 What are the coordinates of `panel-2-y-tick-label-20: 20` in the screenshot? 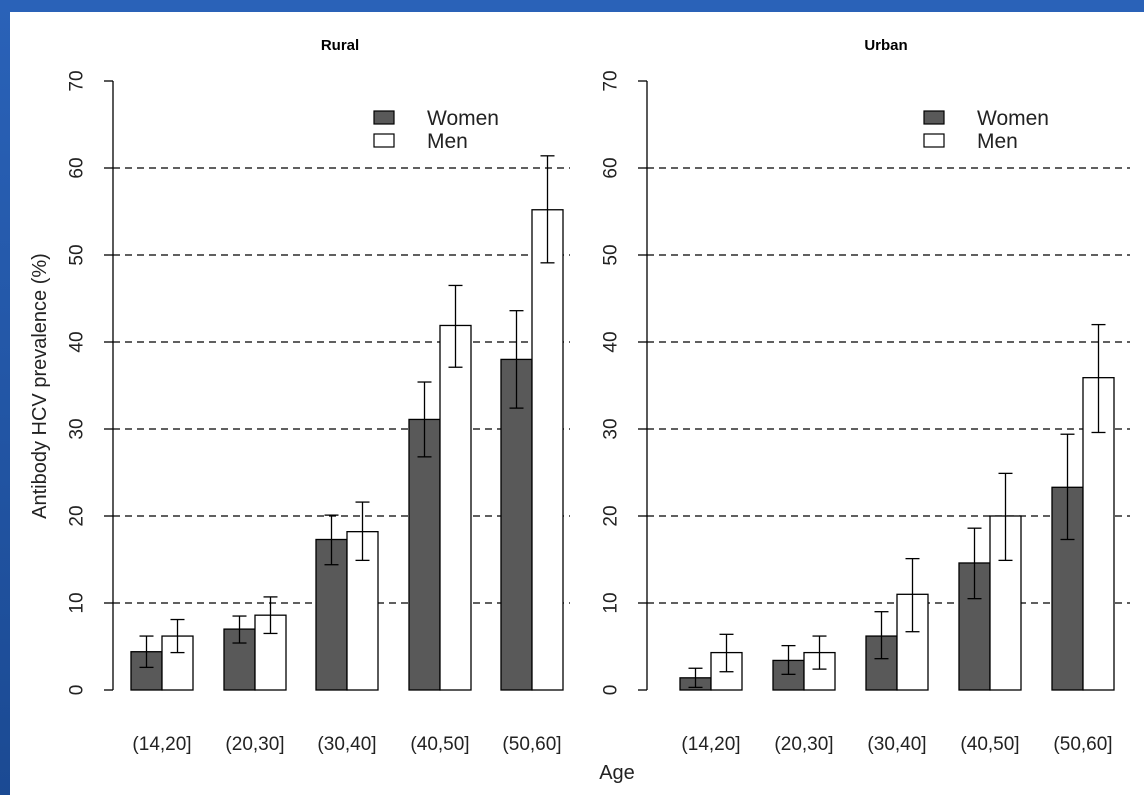 It's located at (611, 515).